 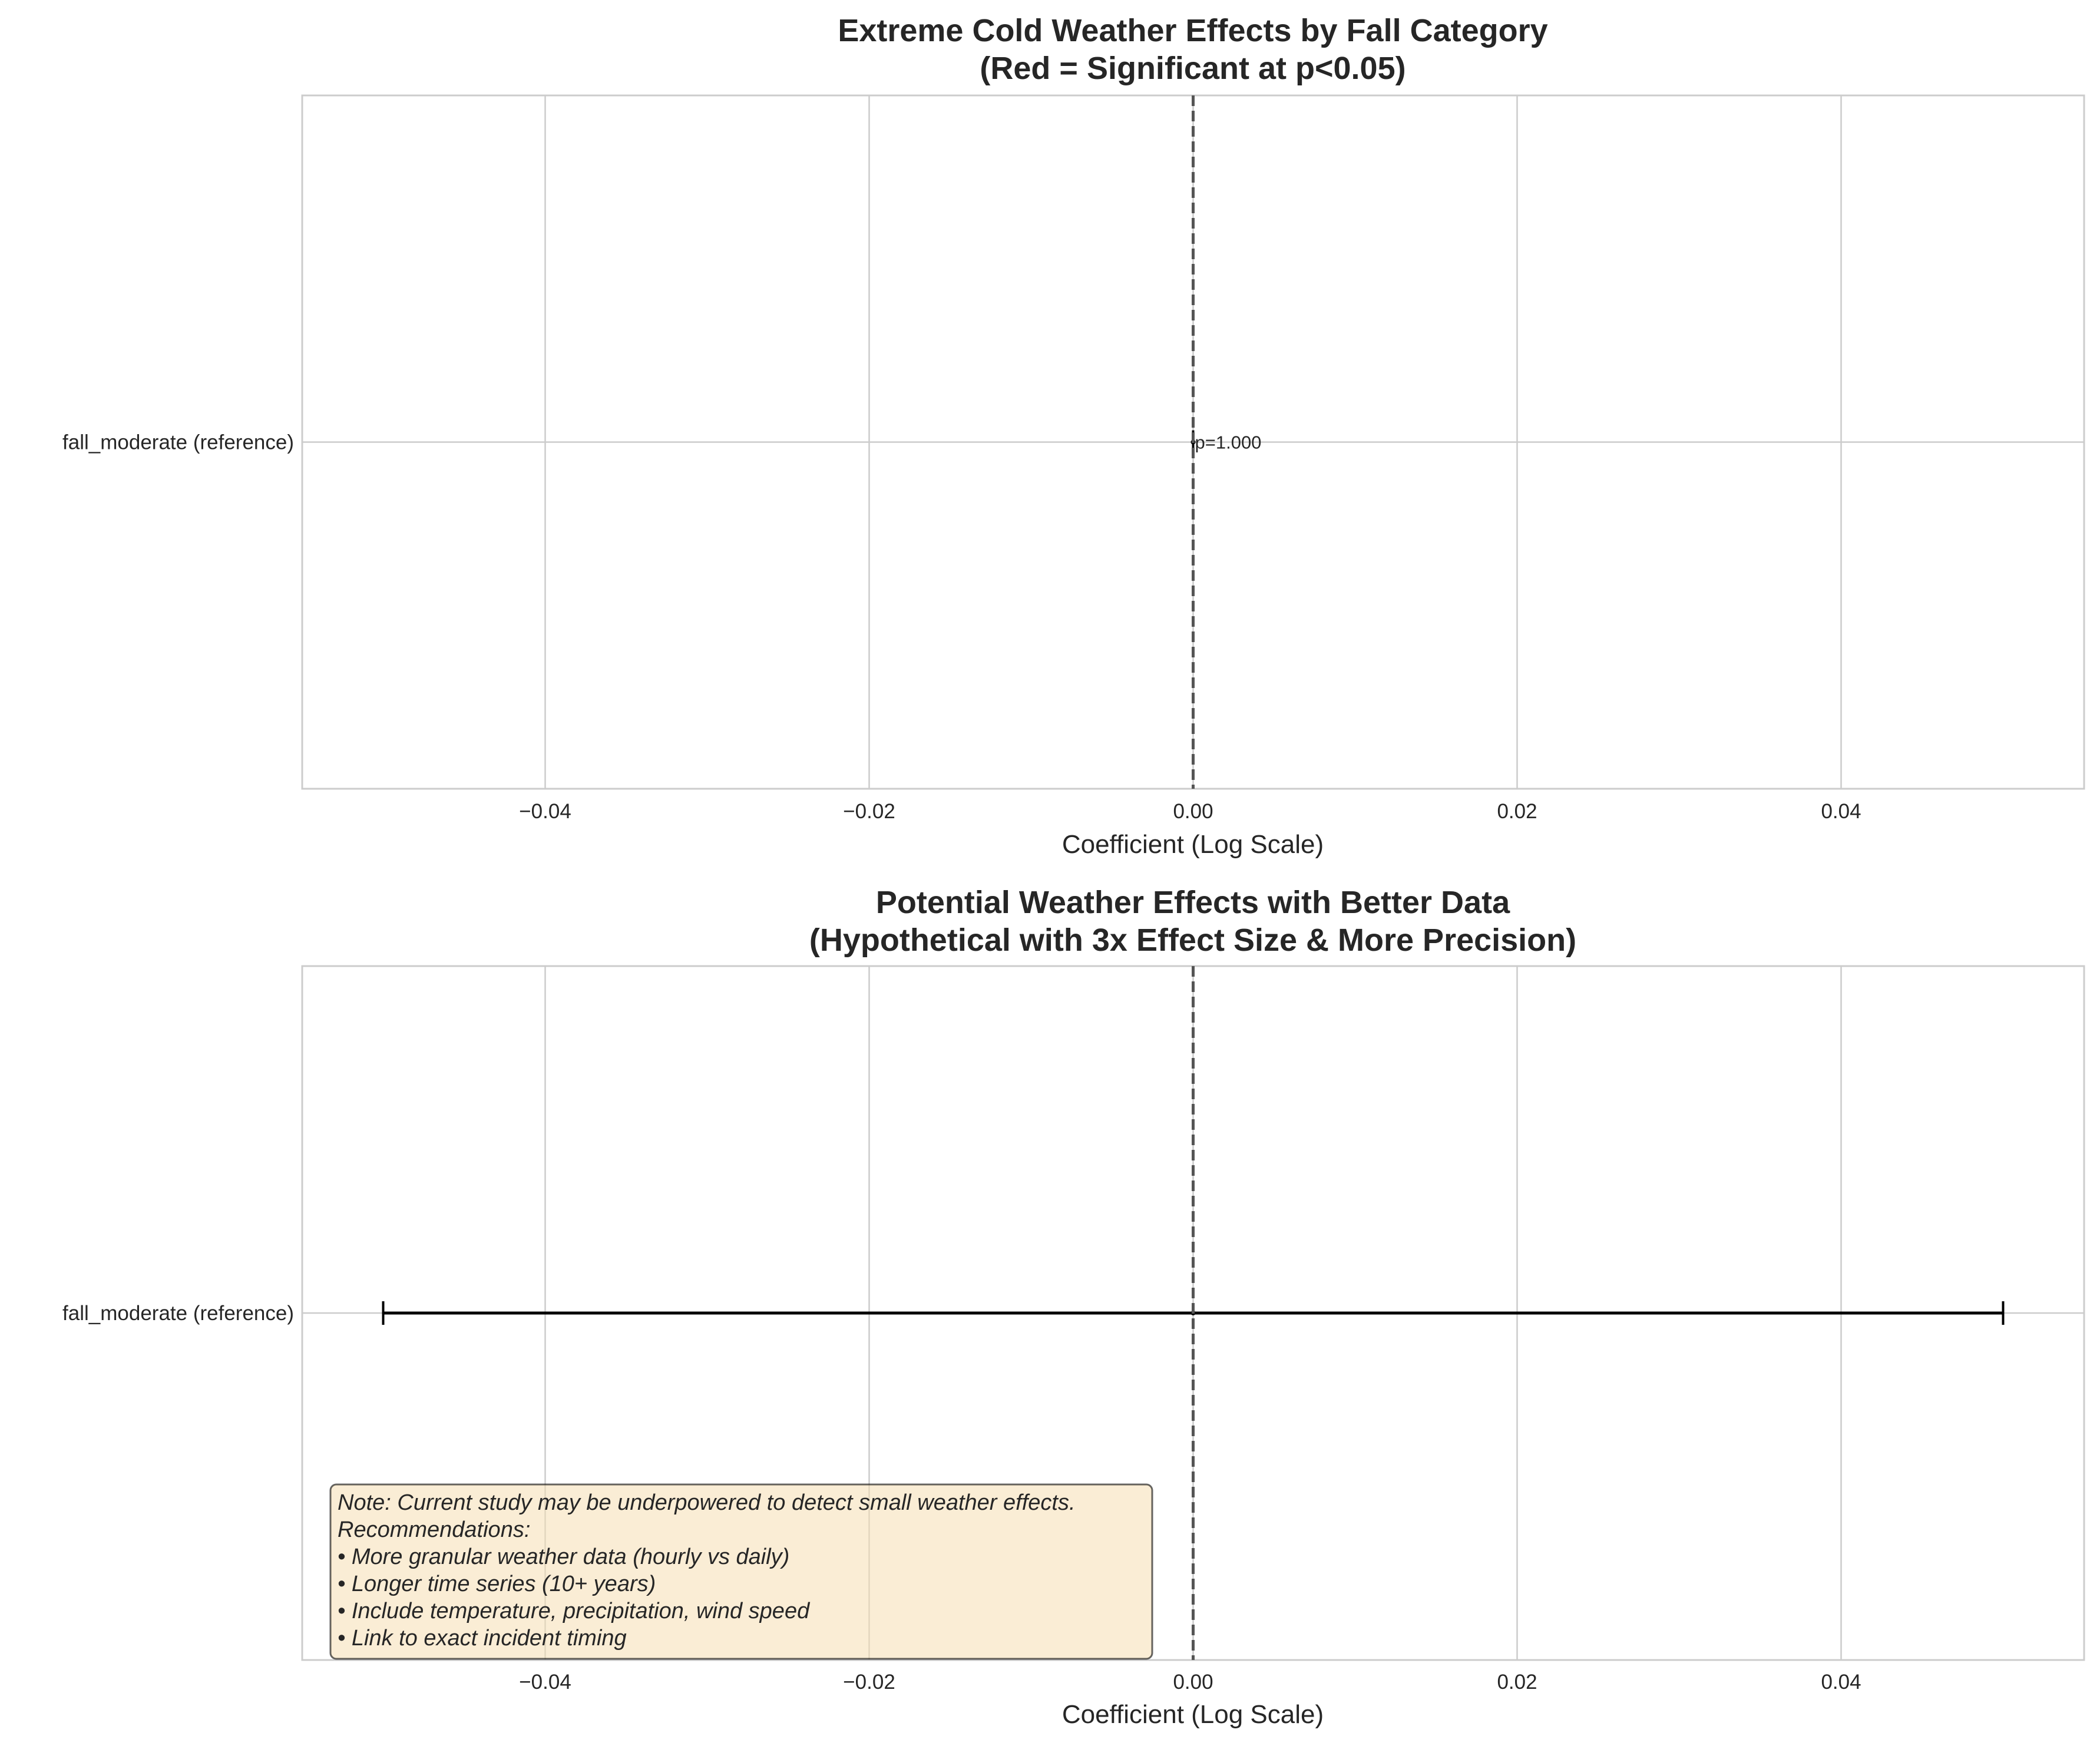 I want to click on top-panel-x-axis-label: Coefficient (Log Scale), so click(x=1193, y=844).